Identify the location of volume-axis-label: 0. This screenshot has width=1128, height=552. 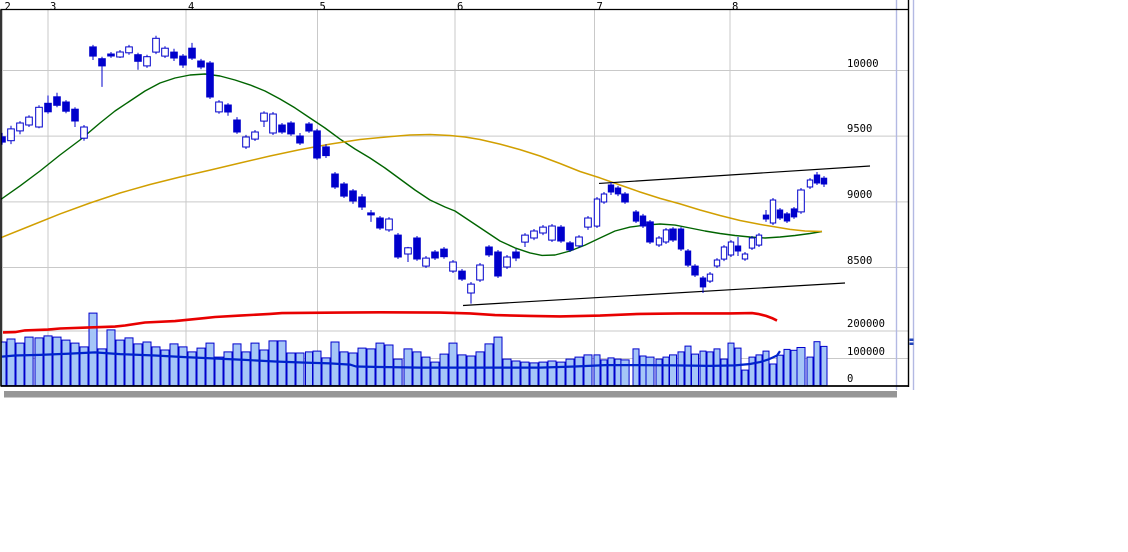
(850, 379).